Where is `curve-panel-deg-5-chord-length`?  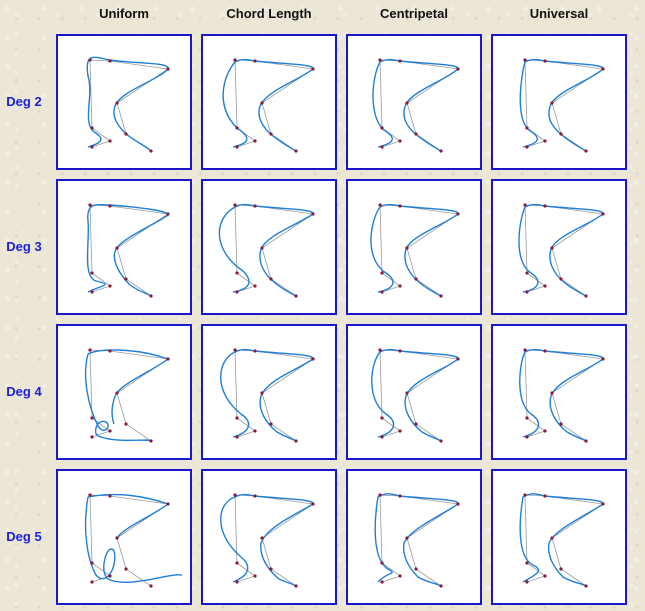
curve-panel-deg-5-chord-length is located at coordinates (269, 537).